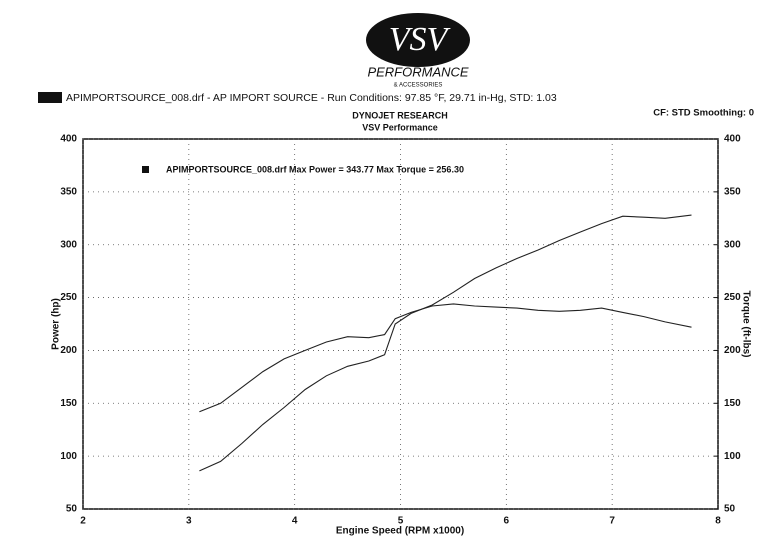 This screenshot has height=543, width=760. Describe the element at coordinates (718, 521) in the screenshot. I see `x-tick-label: 8` at that location.